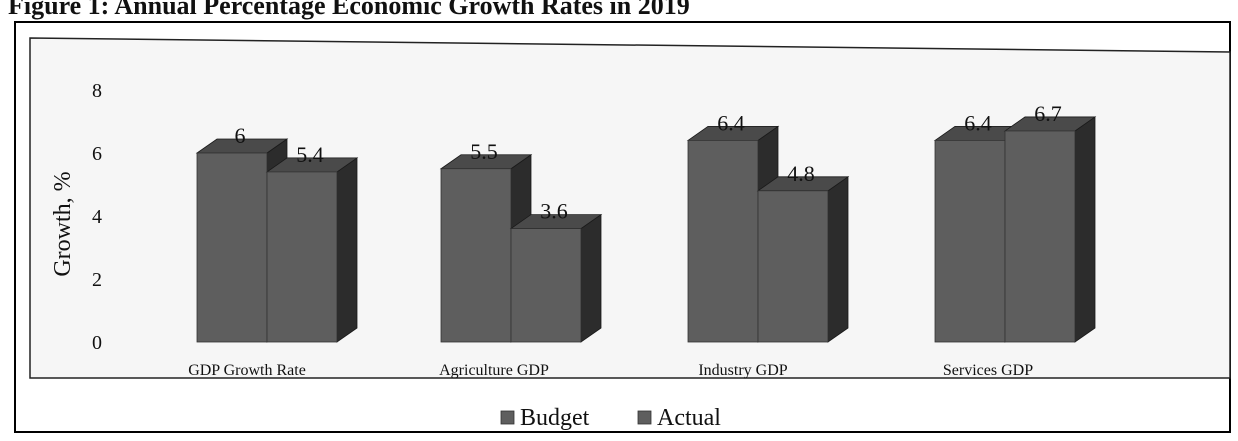 This screenshot has width=1238, height=441. I want to click on bar: 4.8, so click(803, 252).